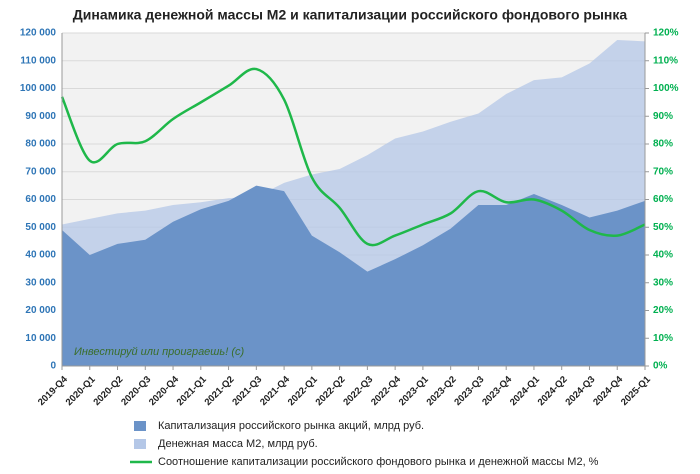  I want to click on y2-tick-label: 40%, so click(663, 255).